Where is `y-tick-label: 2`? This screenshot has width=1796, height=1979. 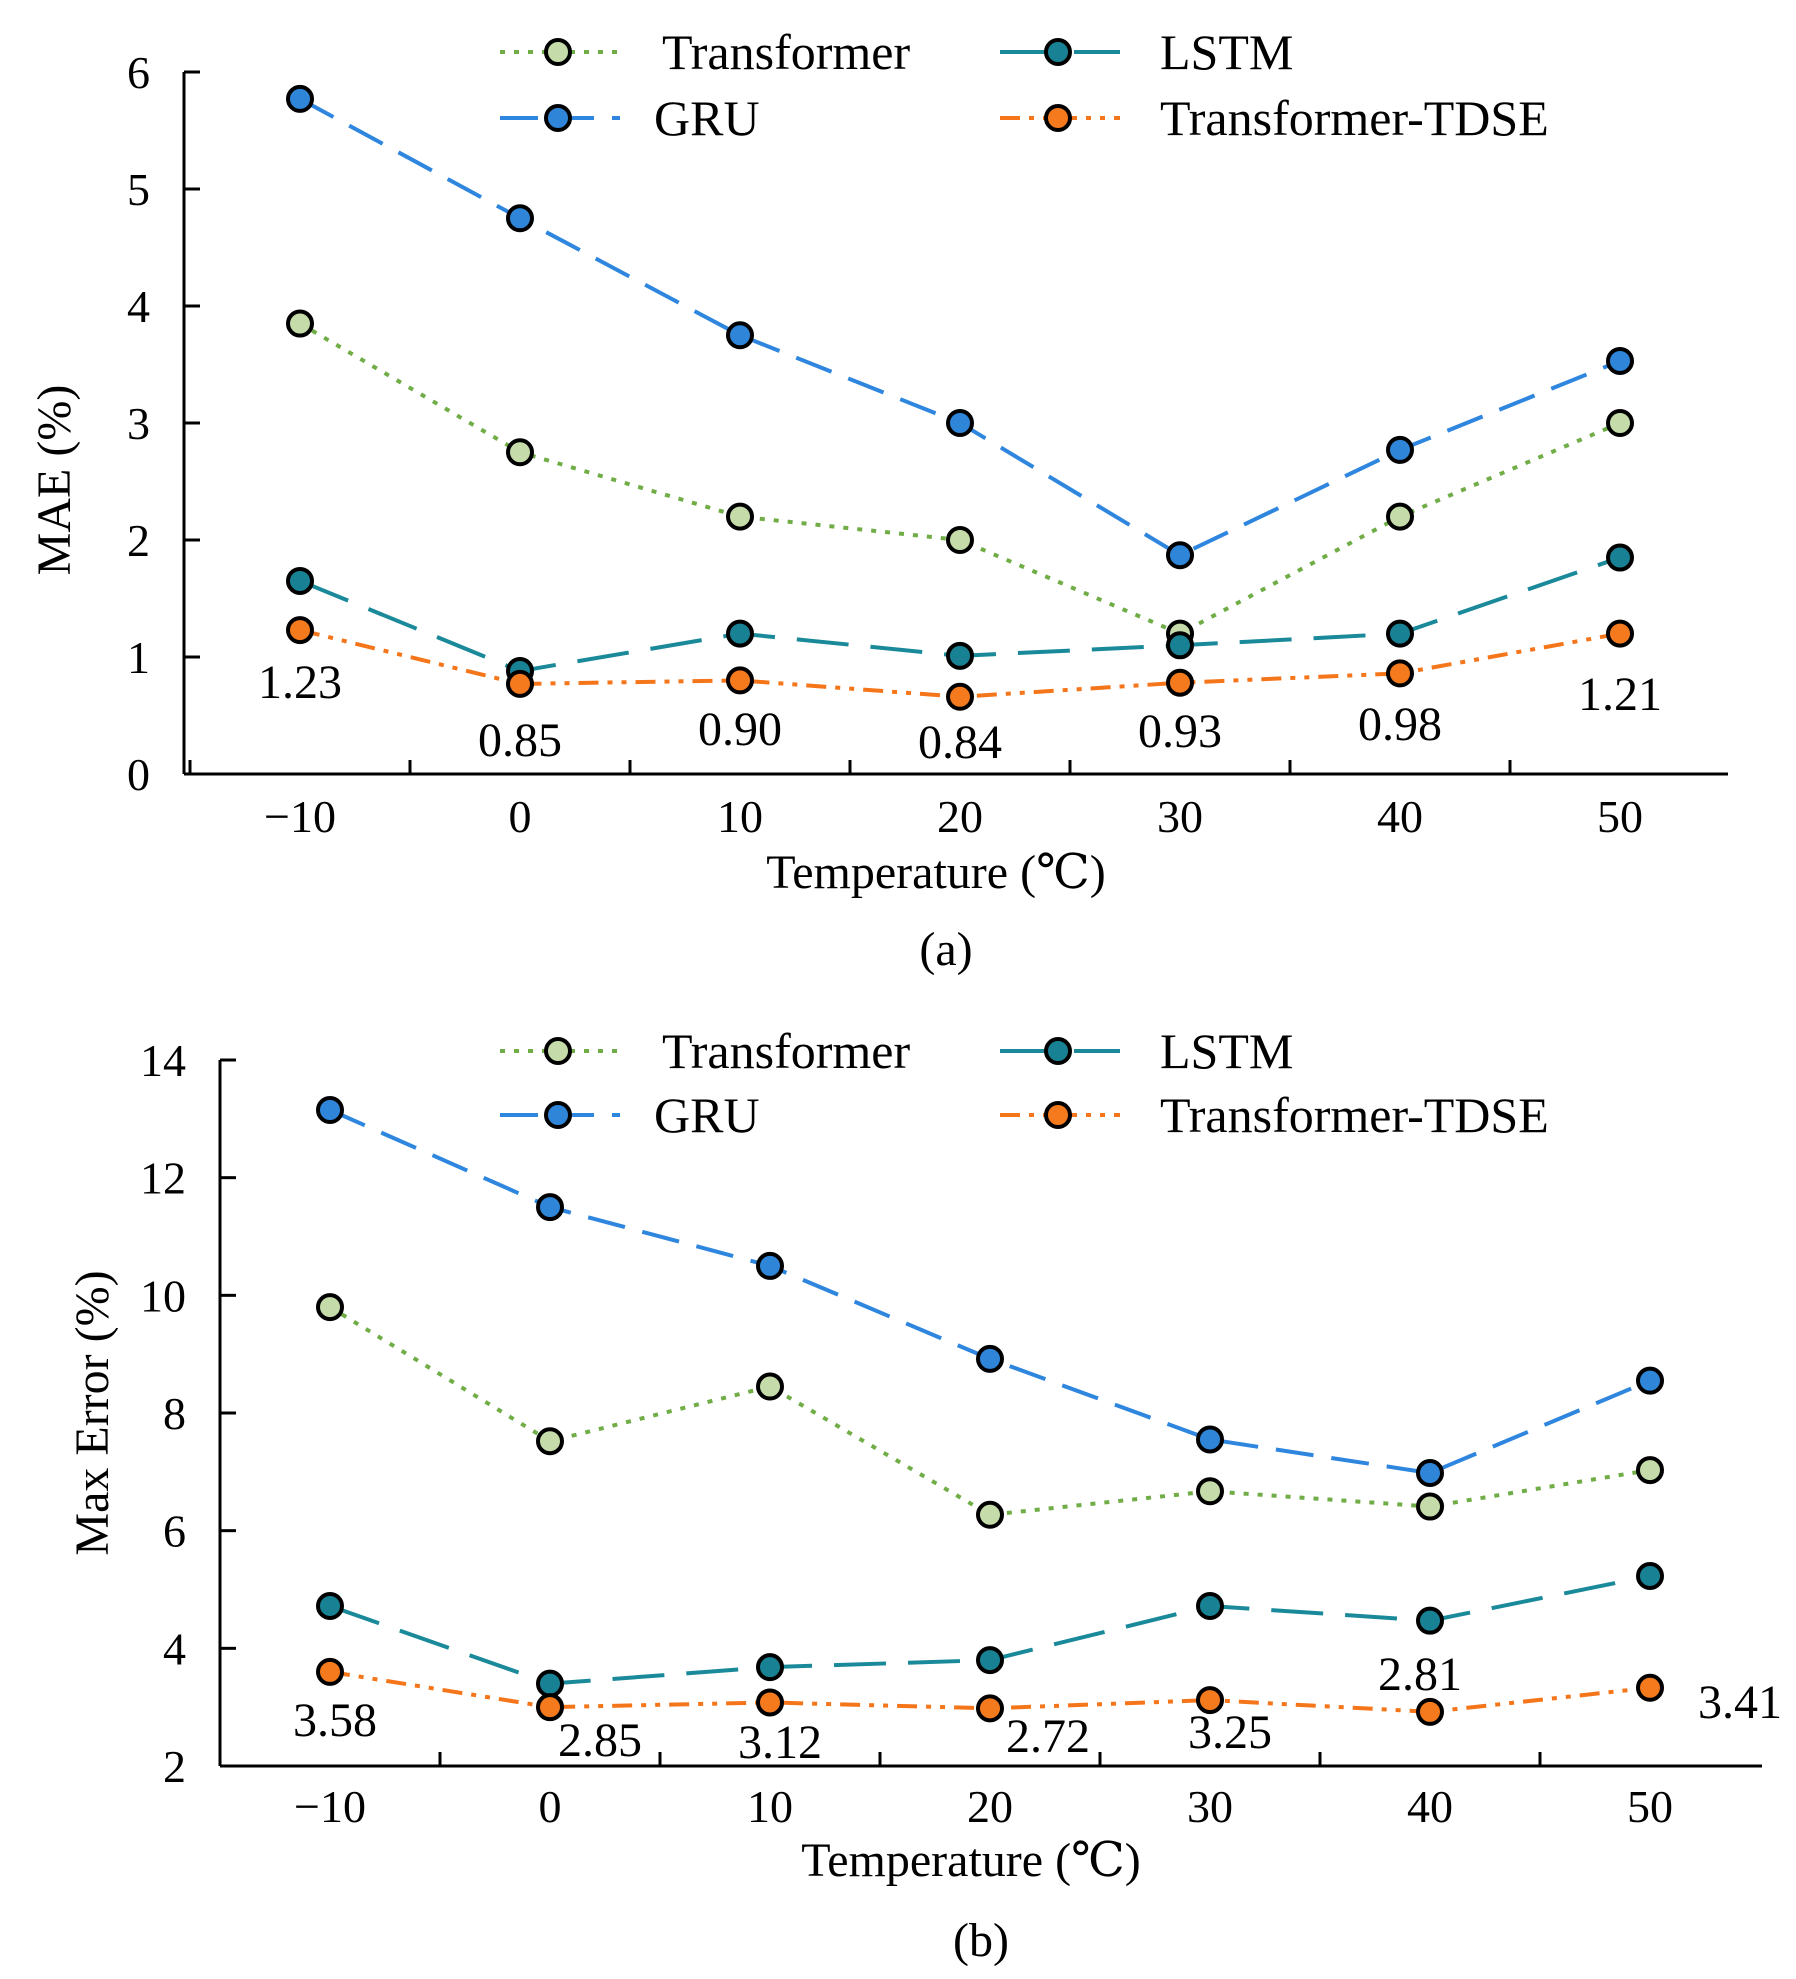
y-tick-label: 2 is located at coordinates (138, 540).